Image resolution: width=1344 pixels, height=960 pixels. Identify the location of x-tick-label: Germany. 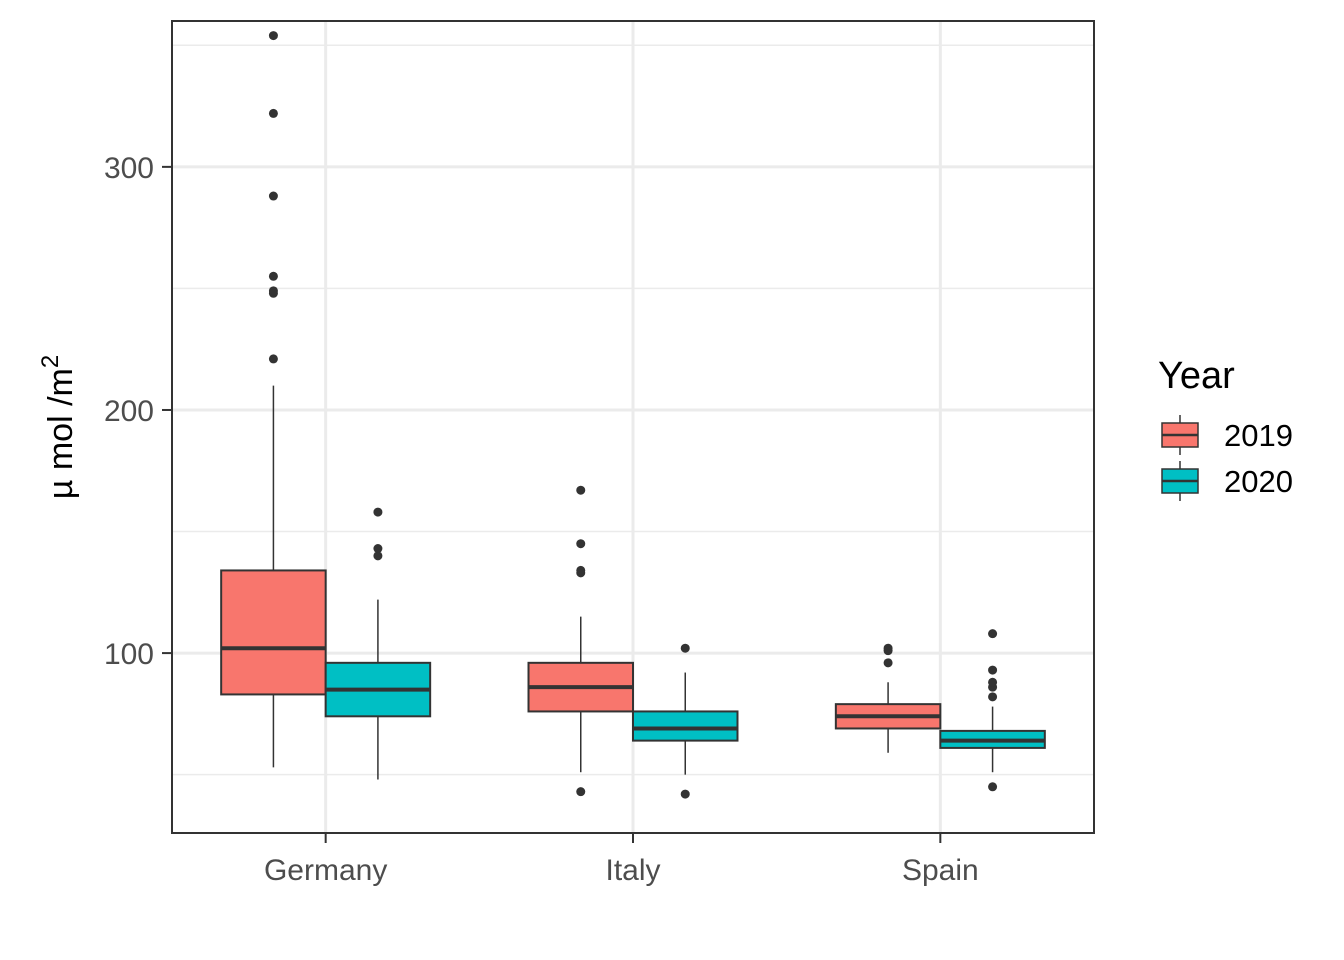
(325, 870).